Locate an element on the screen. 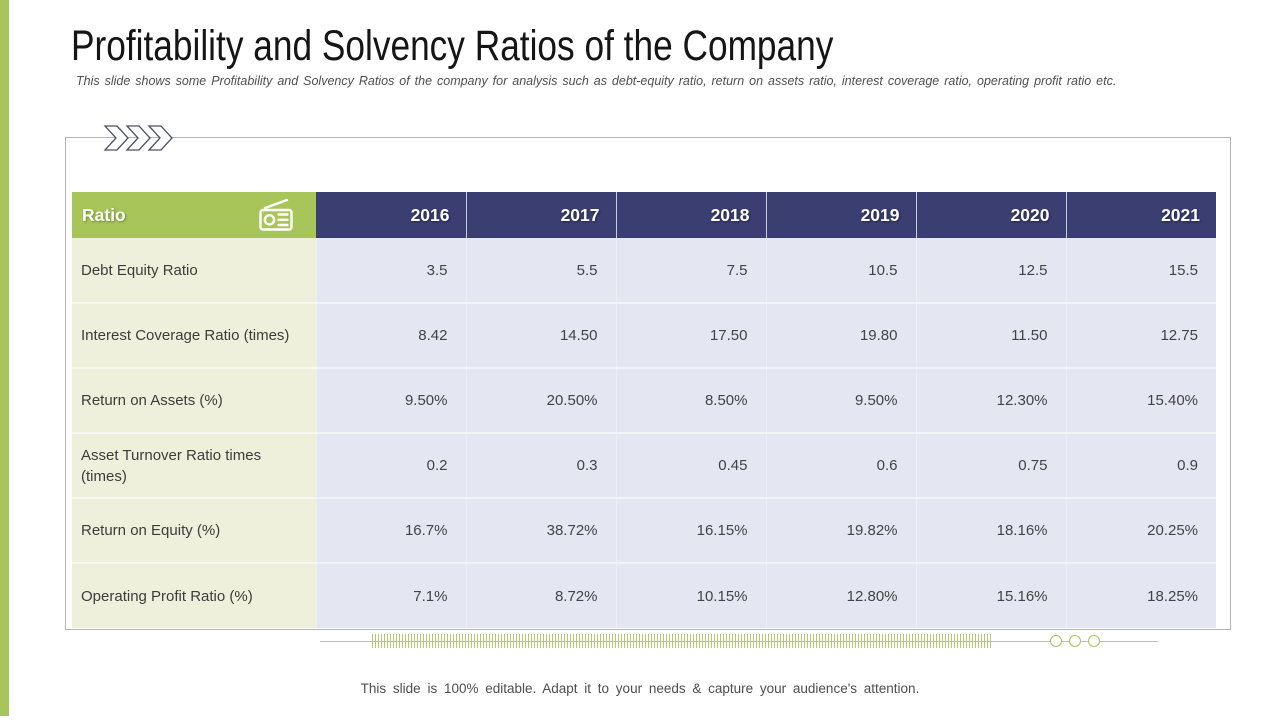  row-label: Return on Assets (%) is located at coordinates (194, 401).